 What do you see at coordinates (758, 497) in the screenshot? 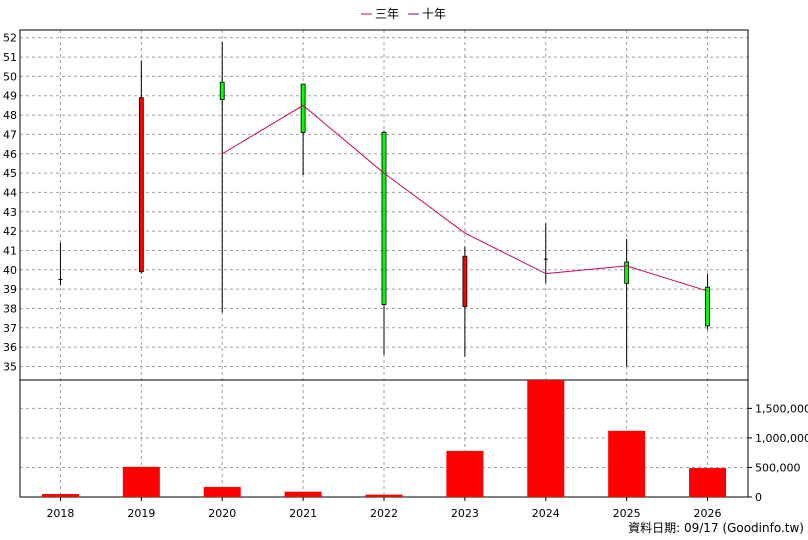
I see `volume-tick-label: 0` at bounding box center [758, 497].